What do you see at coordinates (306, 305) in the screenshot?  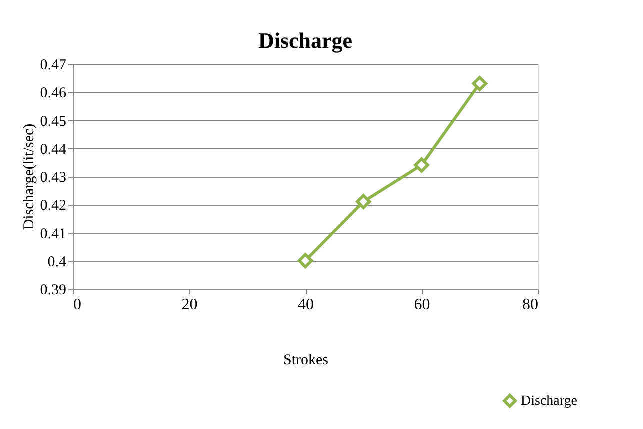 I see `x-tick-label: 40` at bounding box center [306, 305].